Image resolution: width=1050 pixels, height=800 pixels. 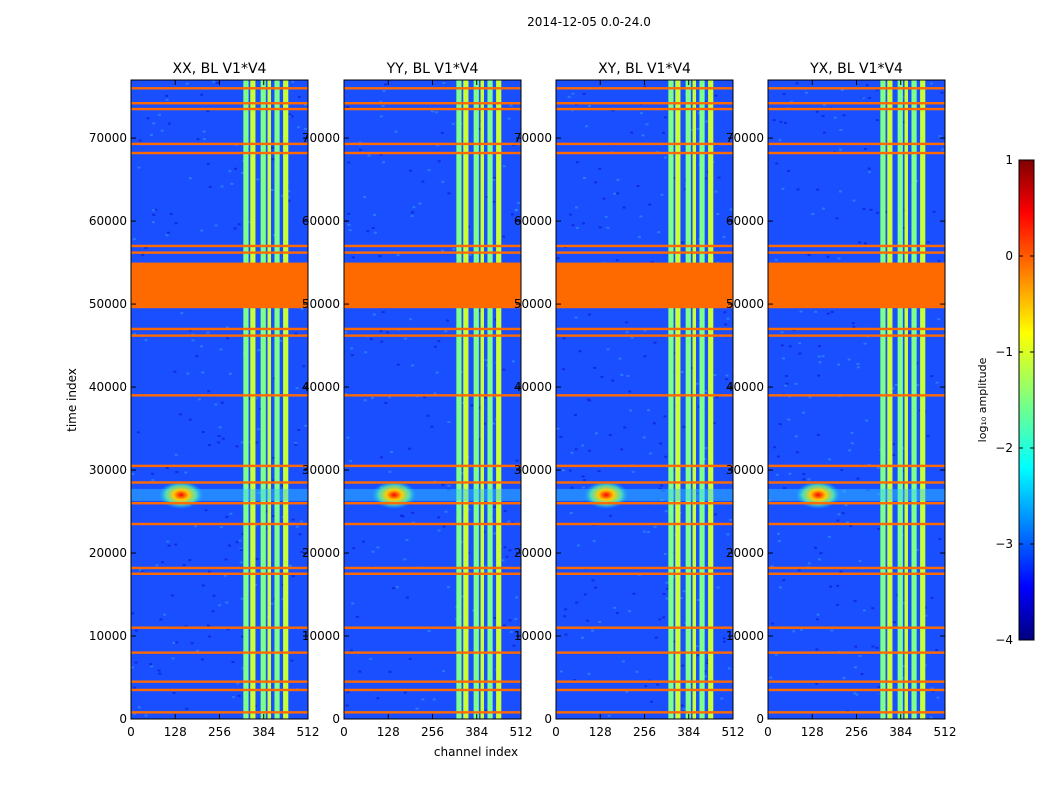 What do you see at coordinates (1004, 544) in the screenshot?
I see `colorbar-tick-label: −3` at bounding box center [1004, 544].